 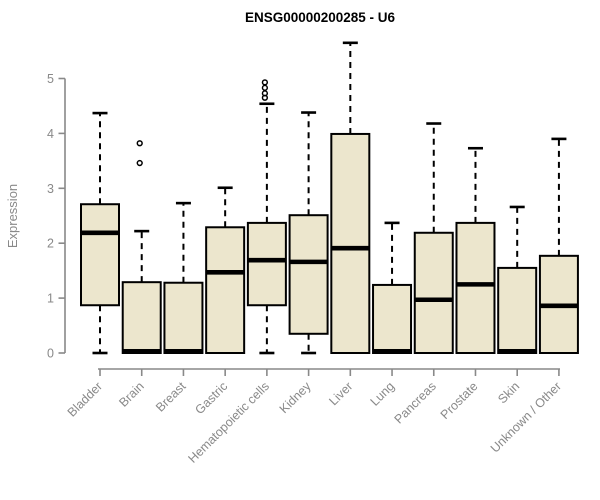 What do you see at coordinates (50, 79) in the screenshot?
I see `y-tick-label: 5` at bounding box center [50, 79].